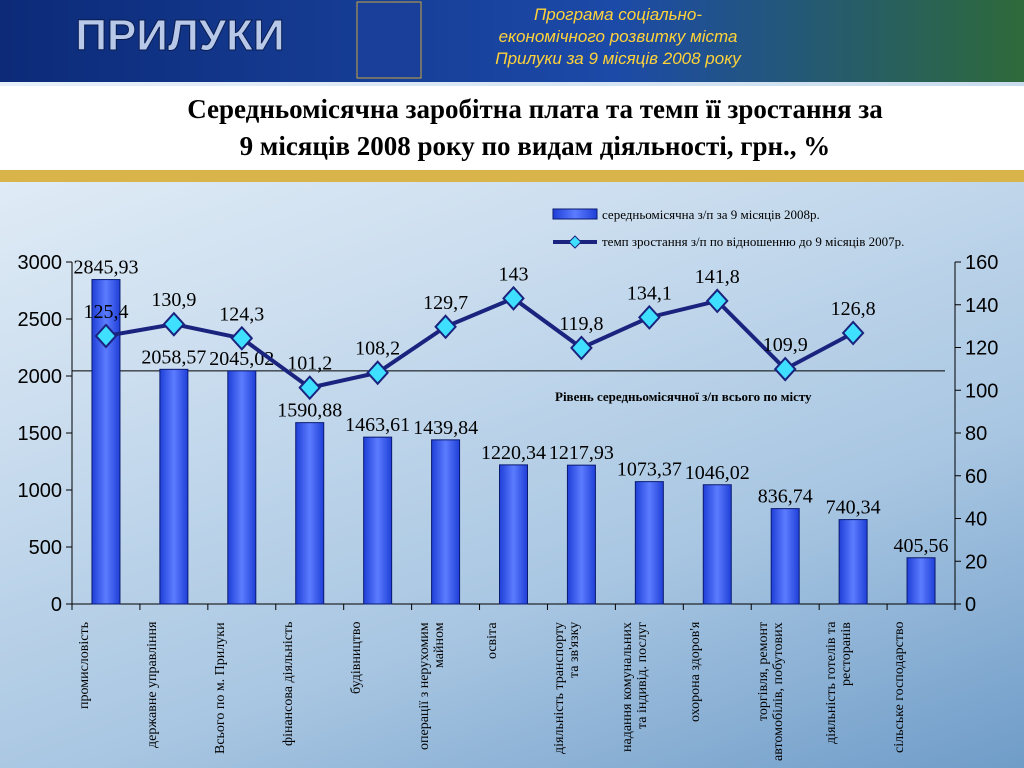 This screenshot has width=1024, height=768. I want to click on x-tick-label: охорона здоров'я, so click(696, 672).